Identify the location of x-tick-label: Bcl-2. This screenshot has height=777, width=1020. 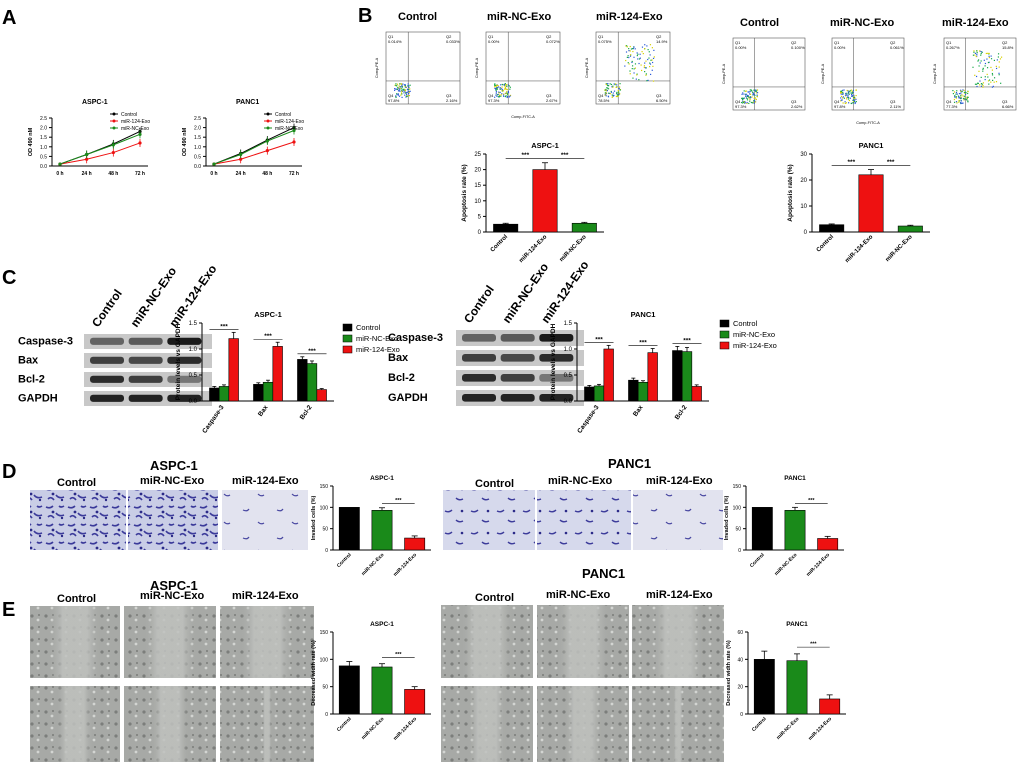
(681, 412).